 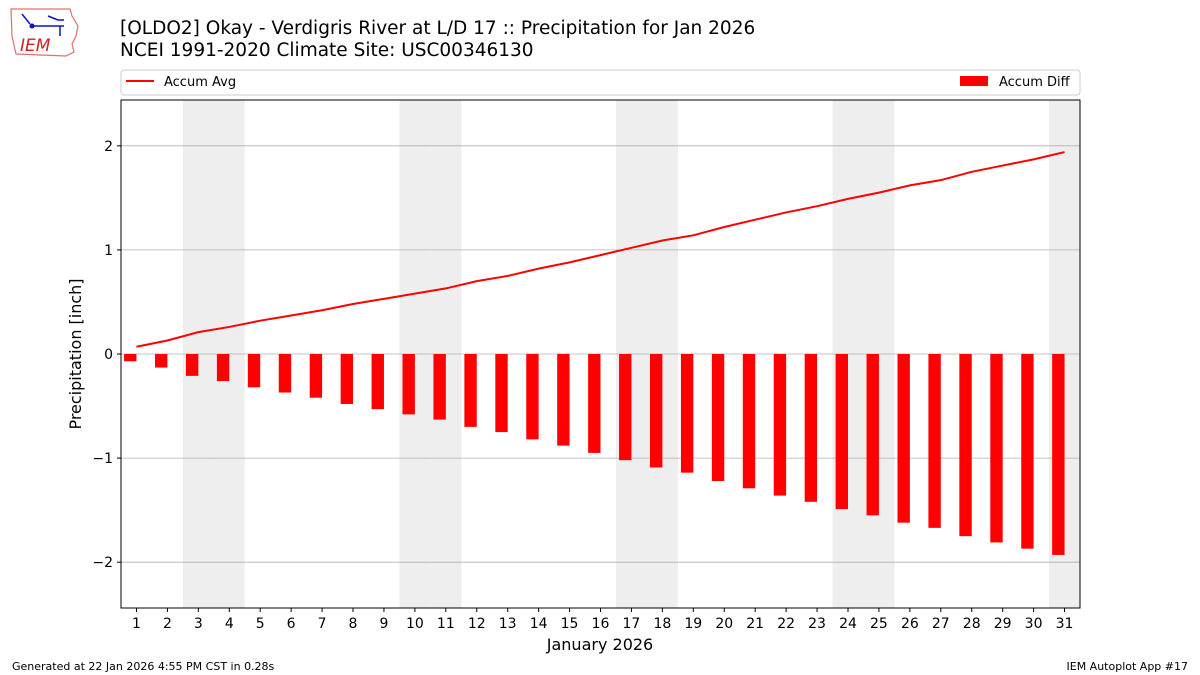 I want to click on chart-subtitle: NCEI 1991-2020 Climate Site: USC00346130, so click(x=327, y=50).